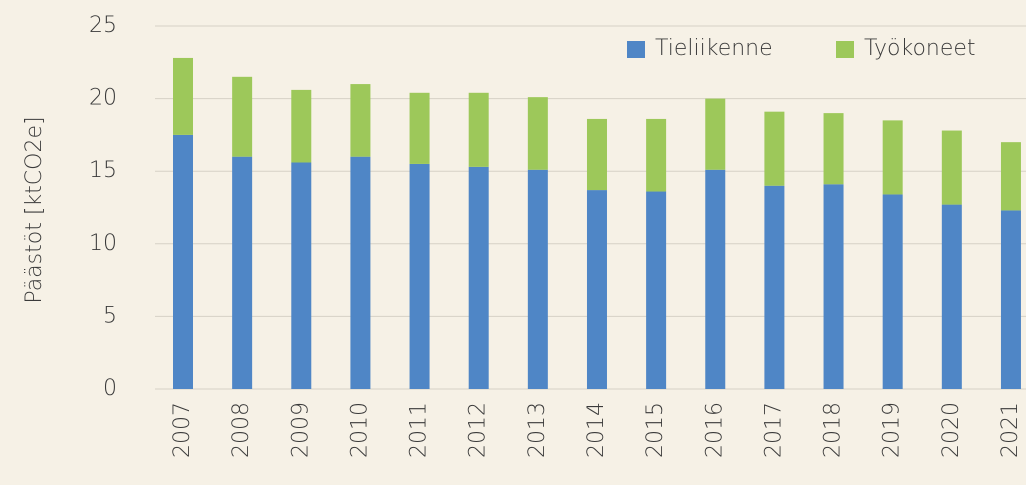 Image resolution: width=1026 pixels, height=485 pixels. What do you see at coordinates (833, 430) in the screenshot?
I see `x-tick-label: 2018` at bounding box center [833, 430].